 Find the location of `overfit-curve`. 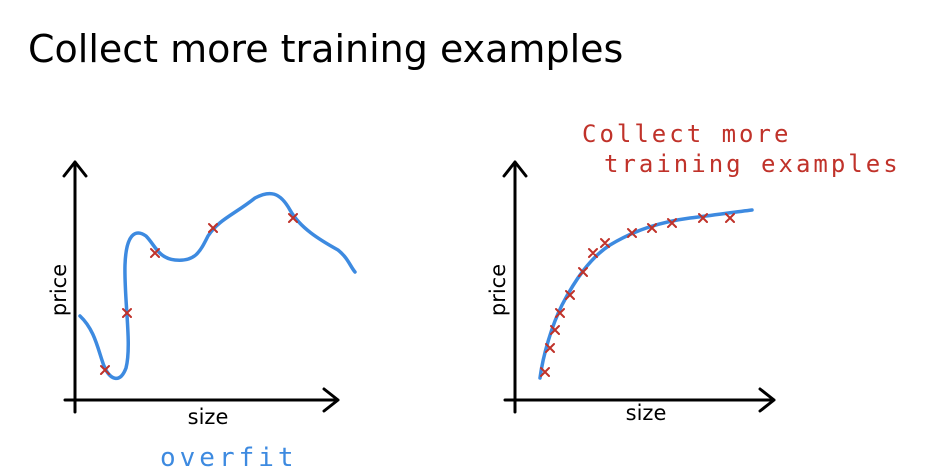

overfit-curve is located at coordinates (217, 285).